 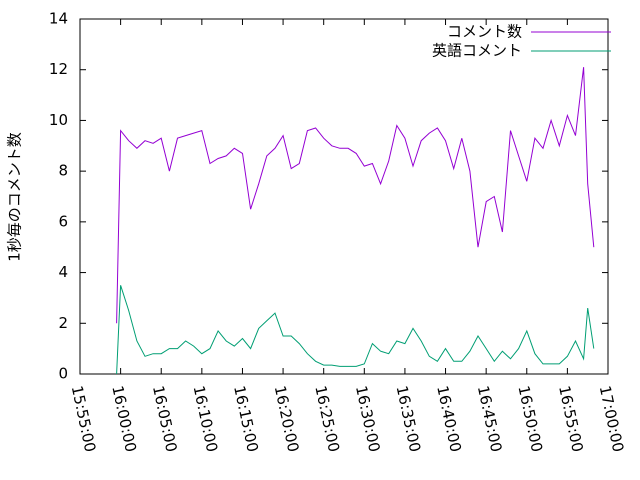 What do you see at coordinates (355, 330) in the screenshot?
I see `series-line` at bounding box center [355, 330].